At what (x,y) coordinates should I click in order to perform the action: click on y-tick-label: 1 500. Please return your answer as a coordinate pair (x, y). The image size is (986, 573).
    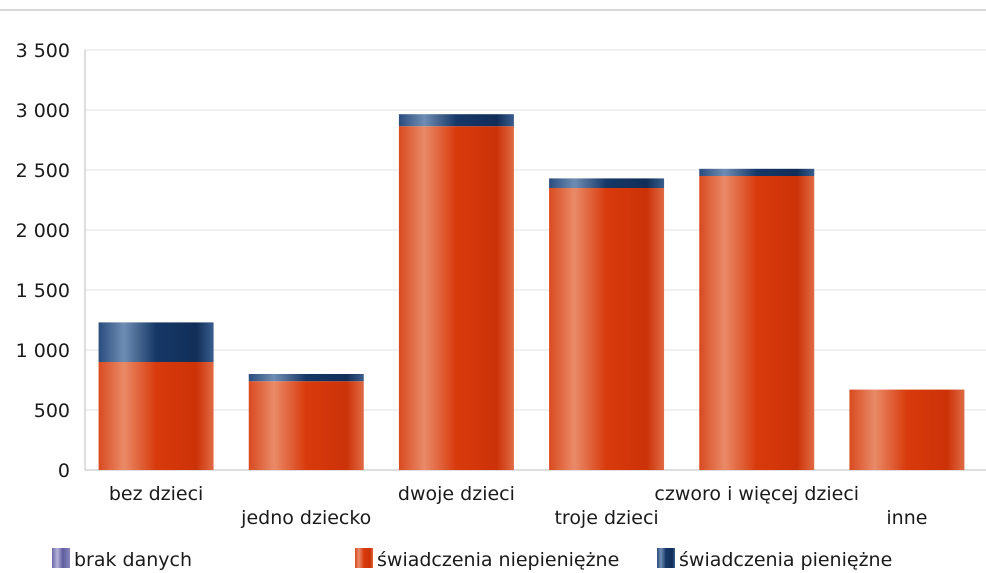
    Looking at the image, I should click on (43, 291).